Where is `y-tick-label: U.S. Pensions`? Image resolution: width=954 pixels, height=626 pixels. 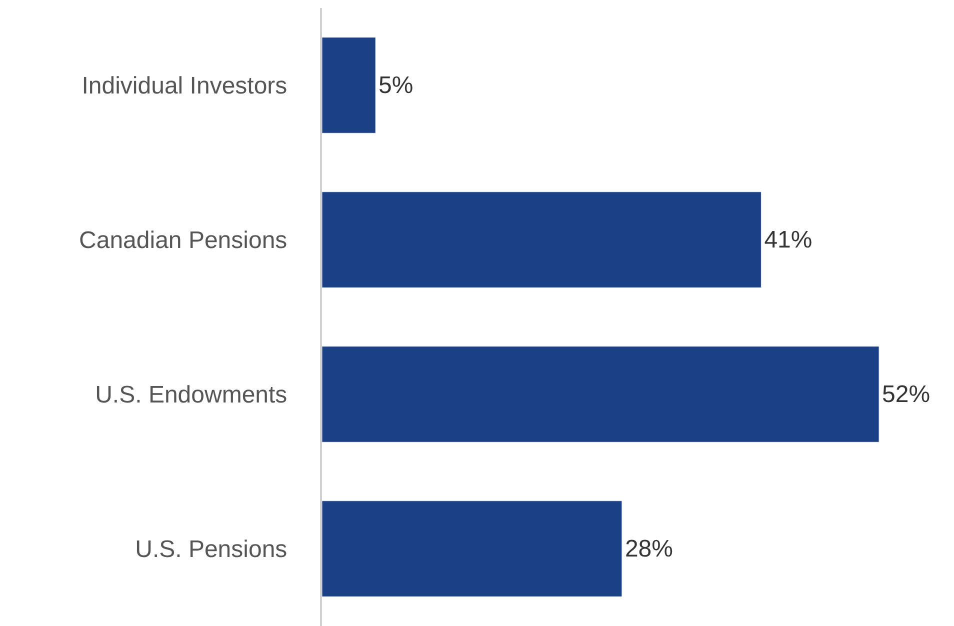 y-tick-label: U.S. Pensions is located at coordinates (211, 550).